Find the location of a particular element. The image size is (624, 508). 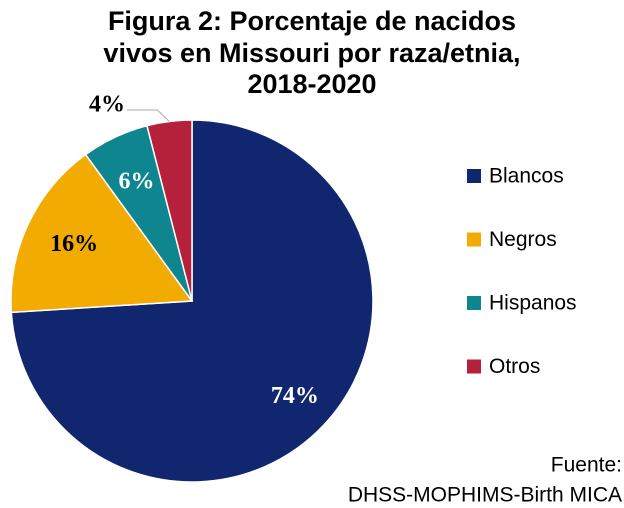

chart-title: 2018-2020 is located at coordinates (311, 84).